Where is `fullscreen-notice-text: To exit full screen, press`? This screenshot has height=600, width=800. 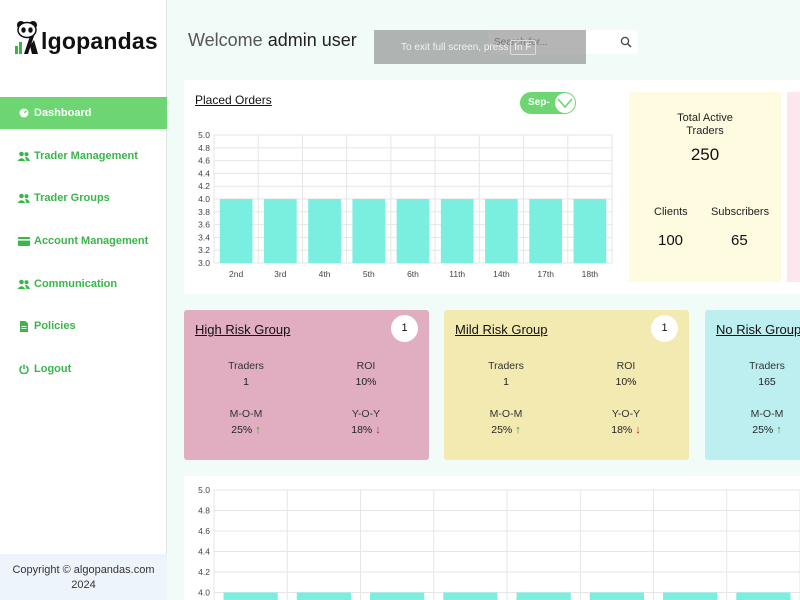 fullscreen-notice-text: To exit full screen, press is located at coordinates (455, 47).